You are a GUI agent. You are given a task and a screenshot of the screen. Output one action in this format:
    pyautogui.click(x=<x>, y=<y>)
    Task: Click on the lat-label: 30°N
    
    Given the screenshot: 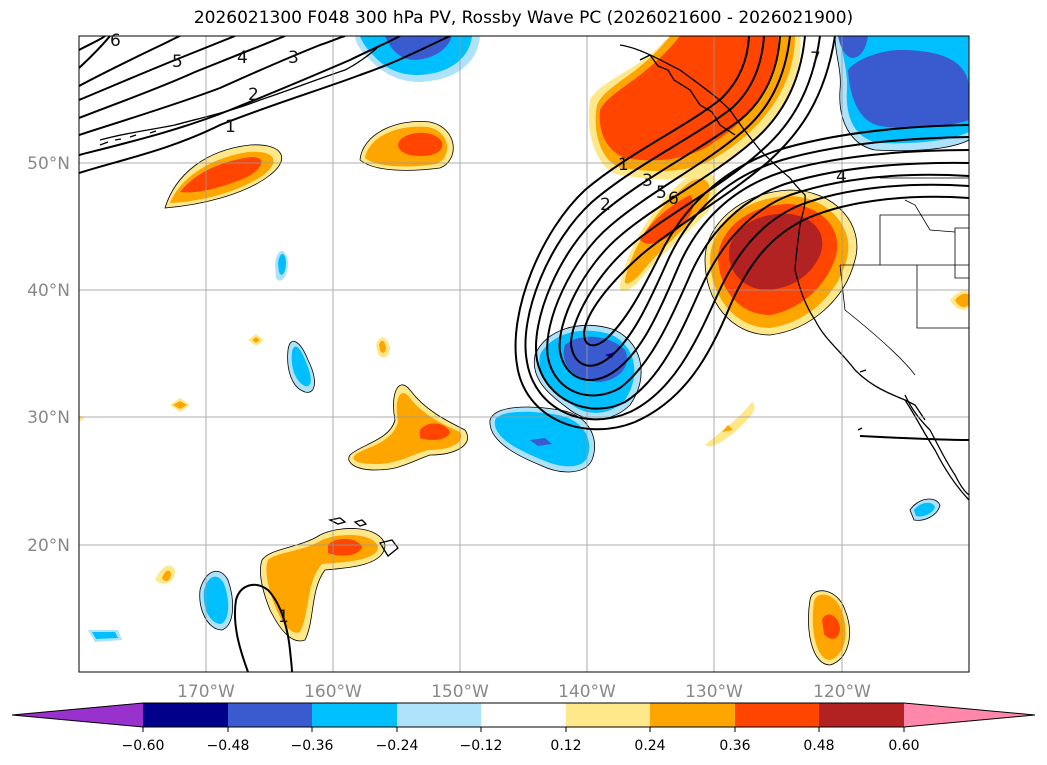 What is the action you would take?
    pyautogui.click(x=48, y=418)
    